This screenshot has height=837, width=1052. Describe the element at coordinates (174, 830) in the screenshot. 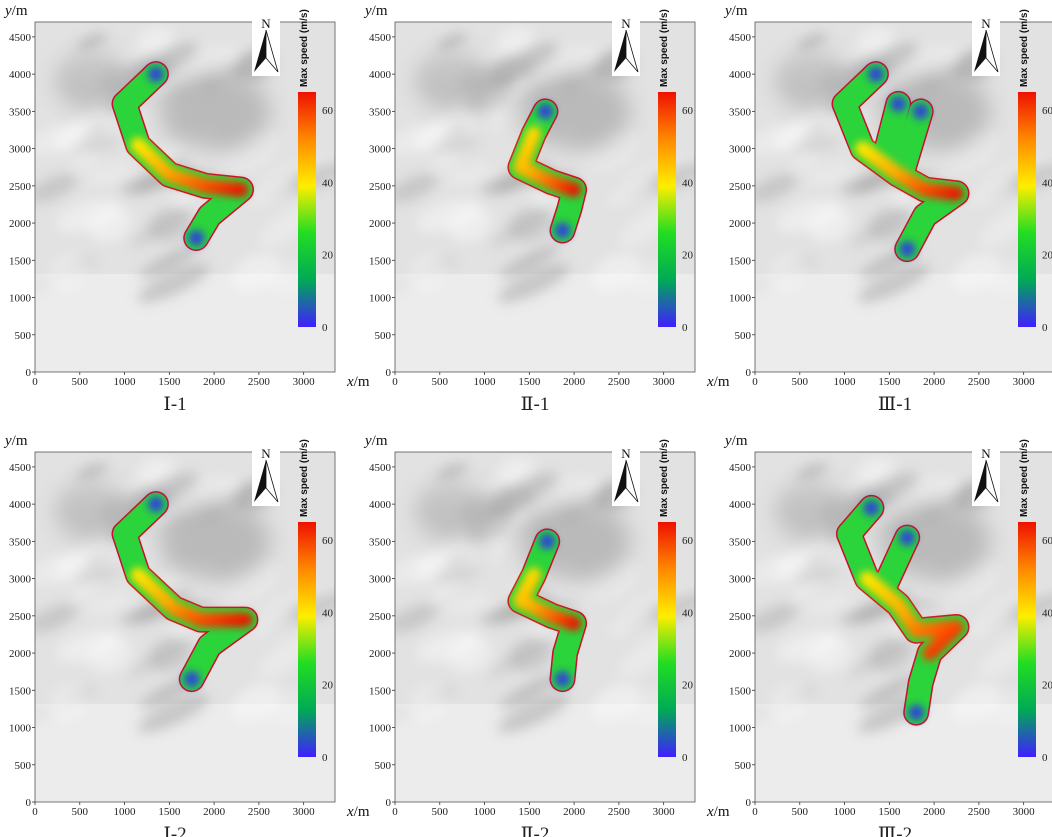

I see `panel-label: Ⅰ-2` at that location.